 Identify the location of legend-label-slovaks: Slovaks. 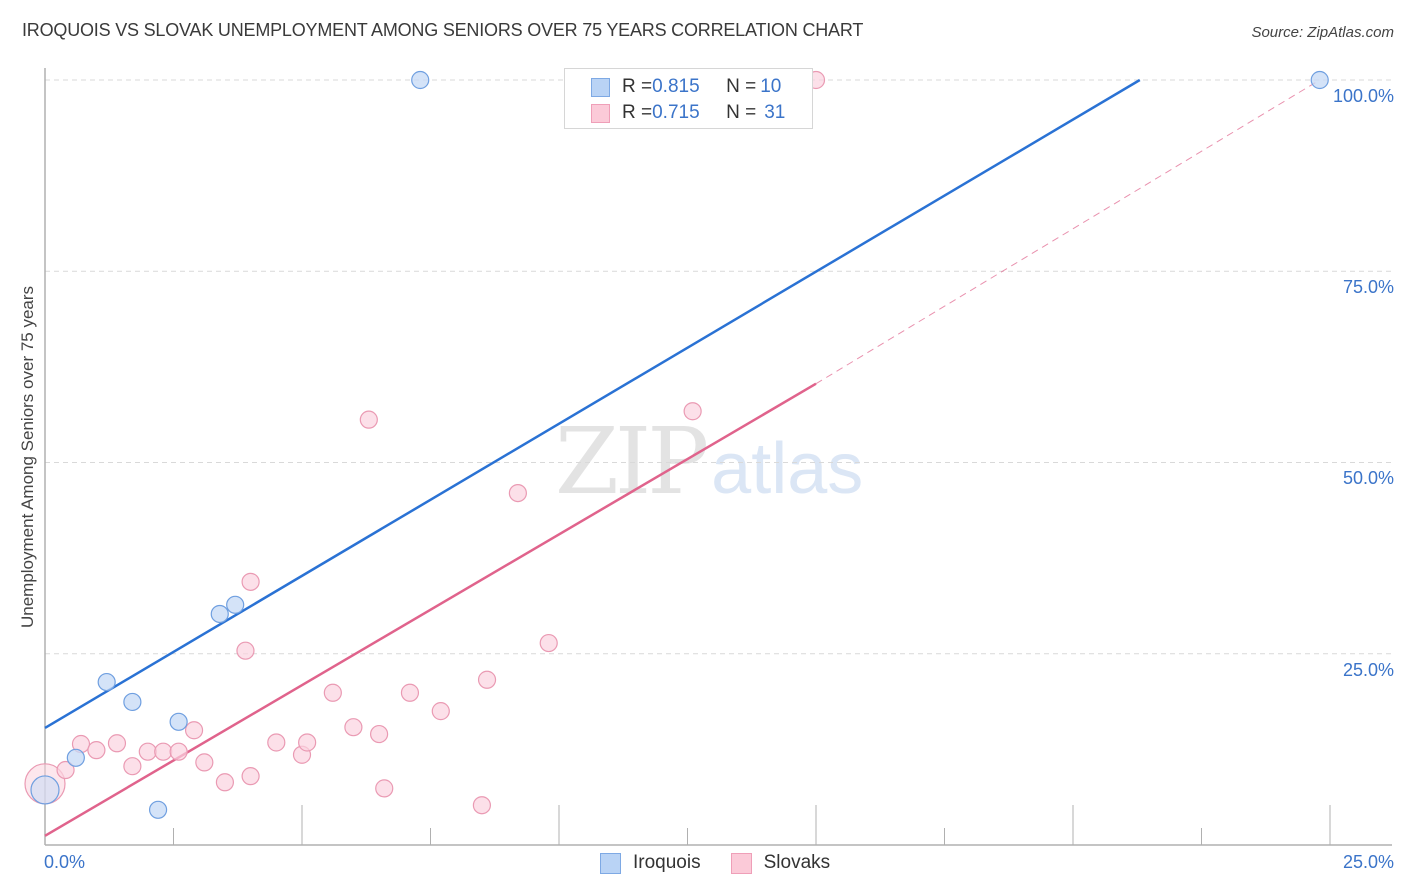
(797, 862).